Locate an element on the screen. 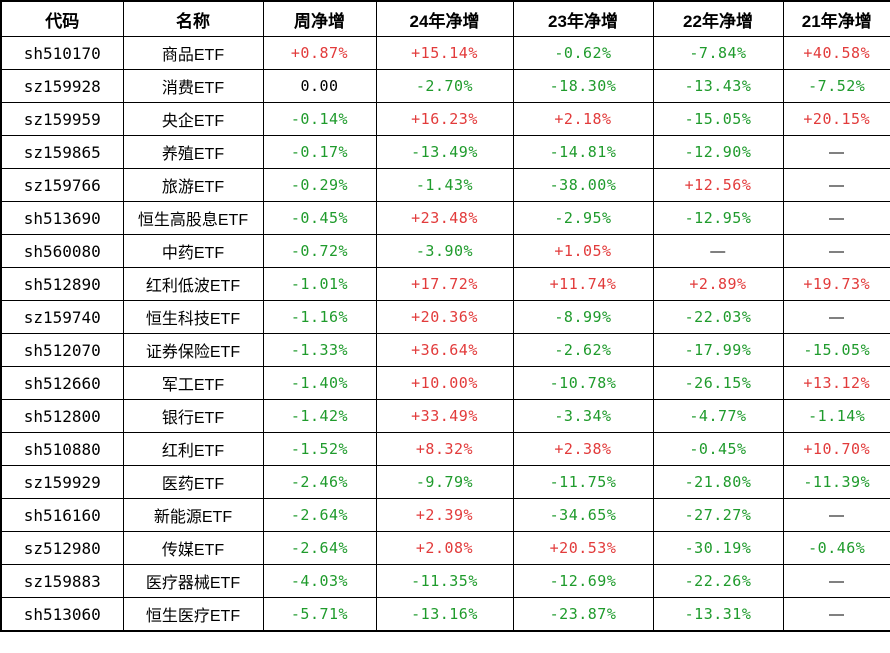  value-cell: -1.40% is located at coordinates (319, 383).